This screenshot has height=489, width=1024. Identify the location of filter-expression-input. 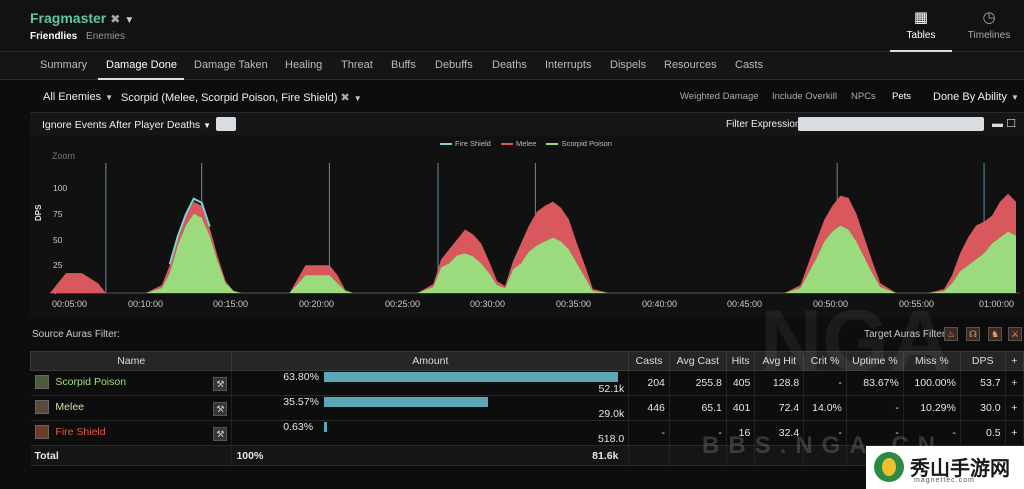
(891, 124).